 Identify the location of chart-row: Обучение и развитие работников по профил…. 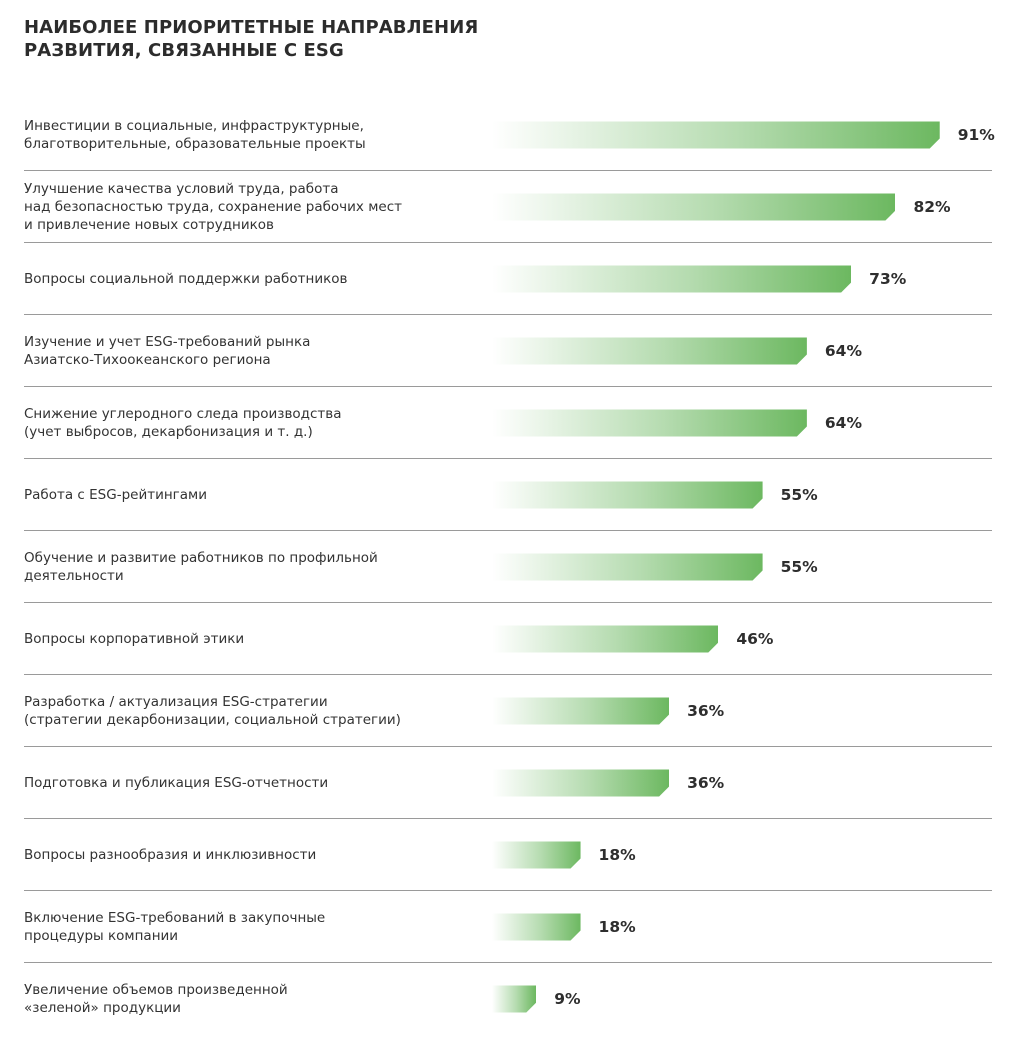
(512, 567).